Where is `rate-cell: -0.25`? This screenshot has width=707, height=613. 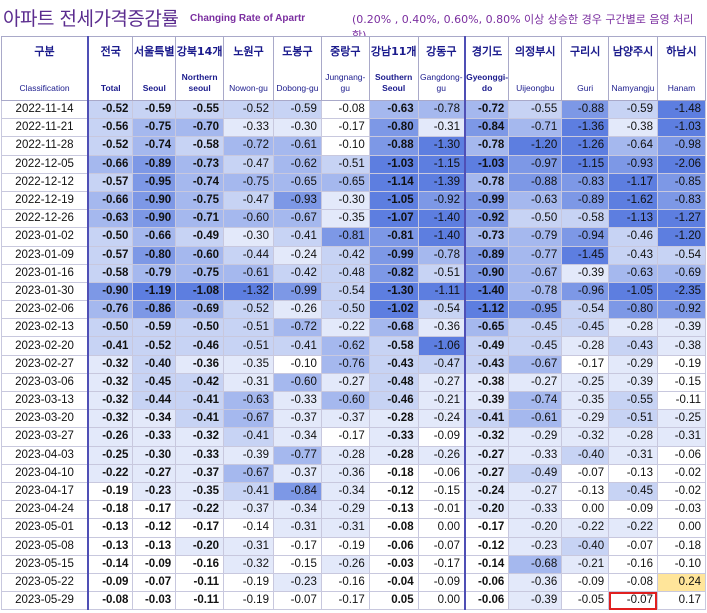
rate-cell: -0.25 is located at coordinates (585, 382).